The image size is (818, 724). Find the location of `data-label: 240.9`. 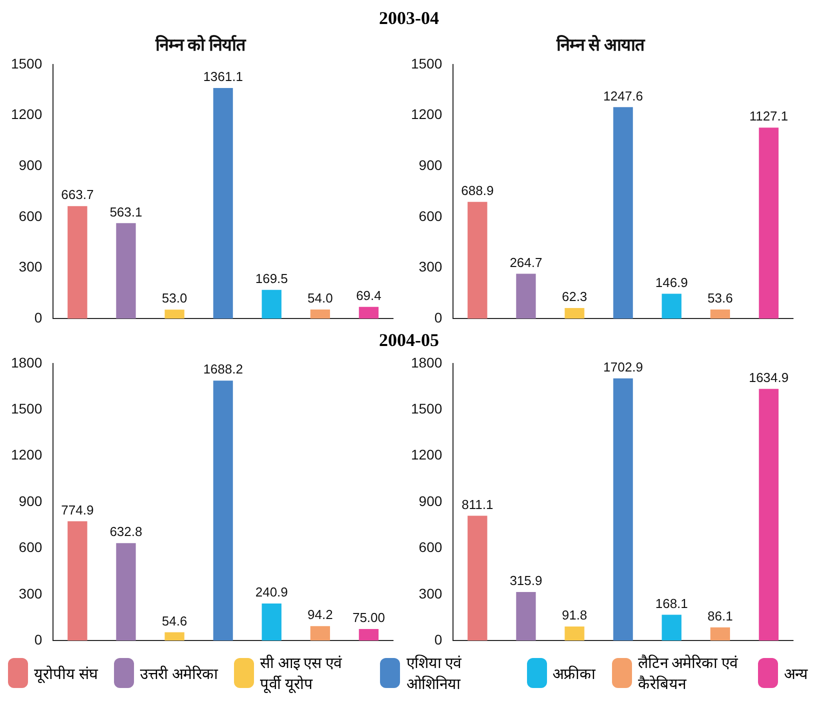

data-label: 240.9 is located at coordinates (271, 592).